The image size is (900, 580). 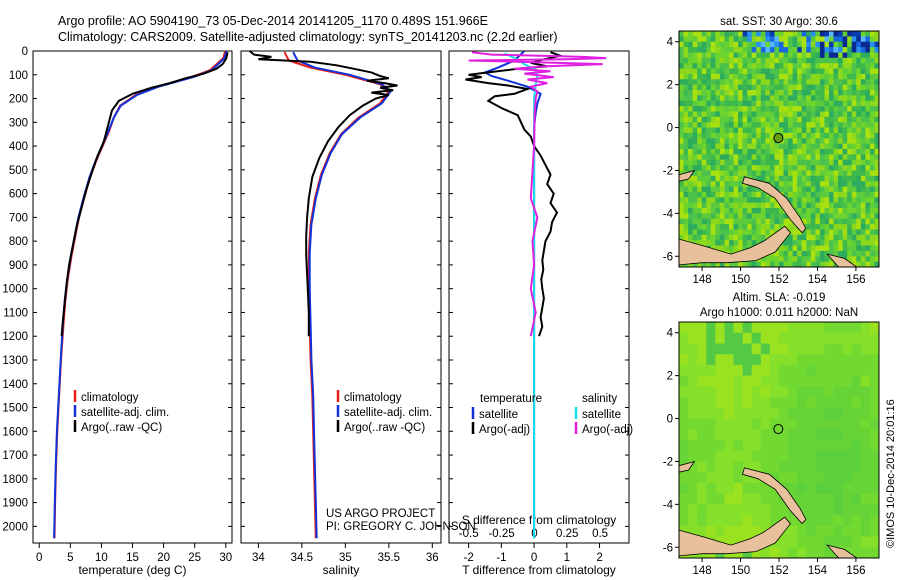 I want to click on legend-label: satellite-adj. clim., so click(x=125, y=413).